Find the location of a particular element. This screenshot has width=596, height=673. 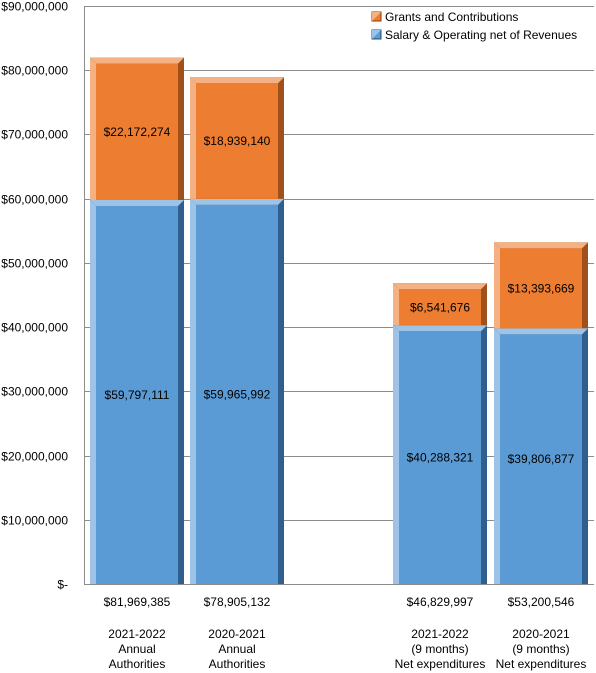

bar-segment: $18,939,140 is located at coordinates (237, 138).